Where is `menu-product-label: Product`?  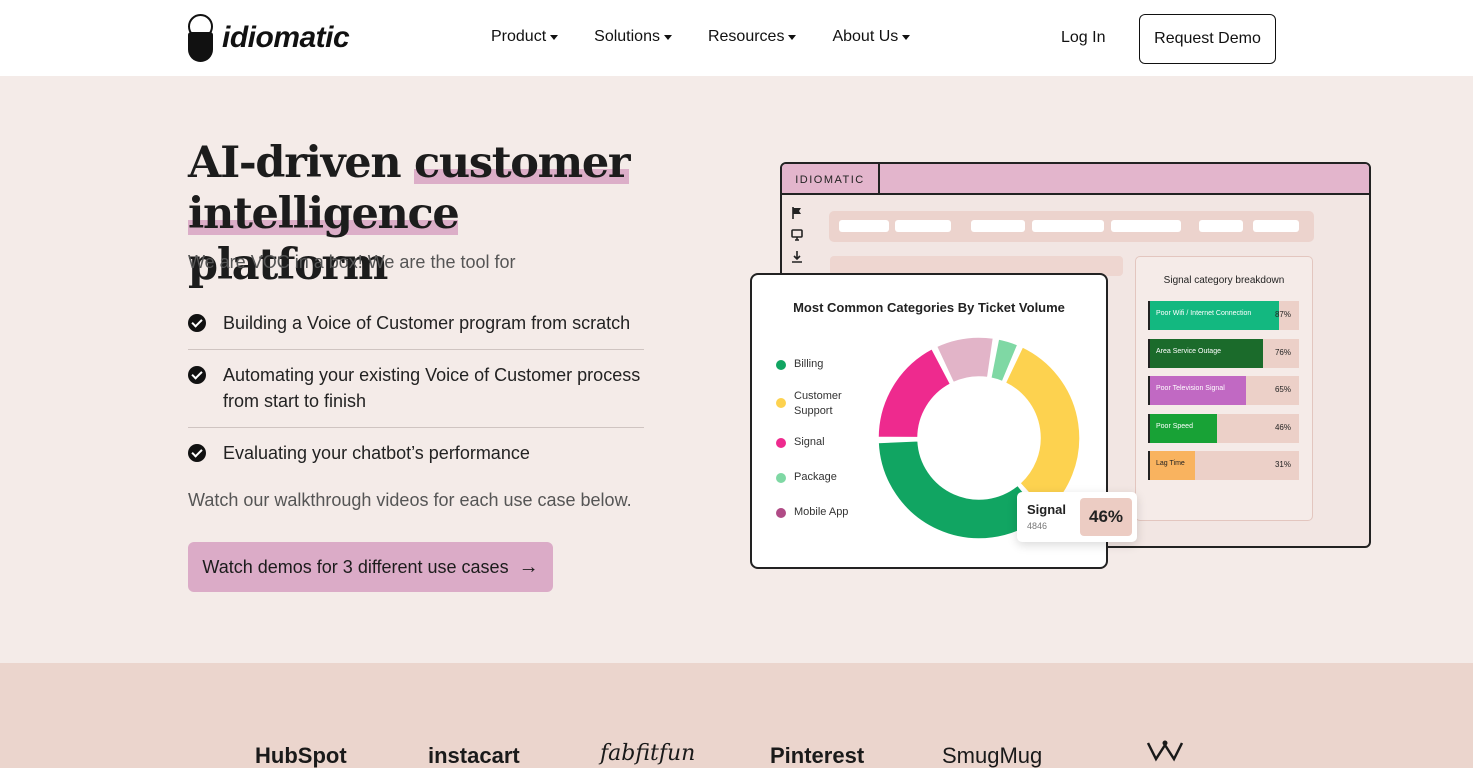 menu-product-label: Product is located at coordinates (519, 36).